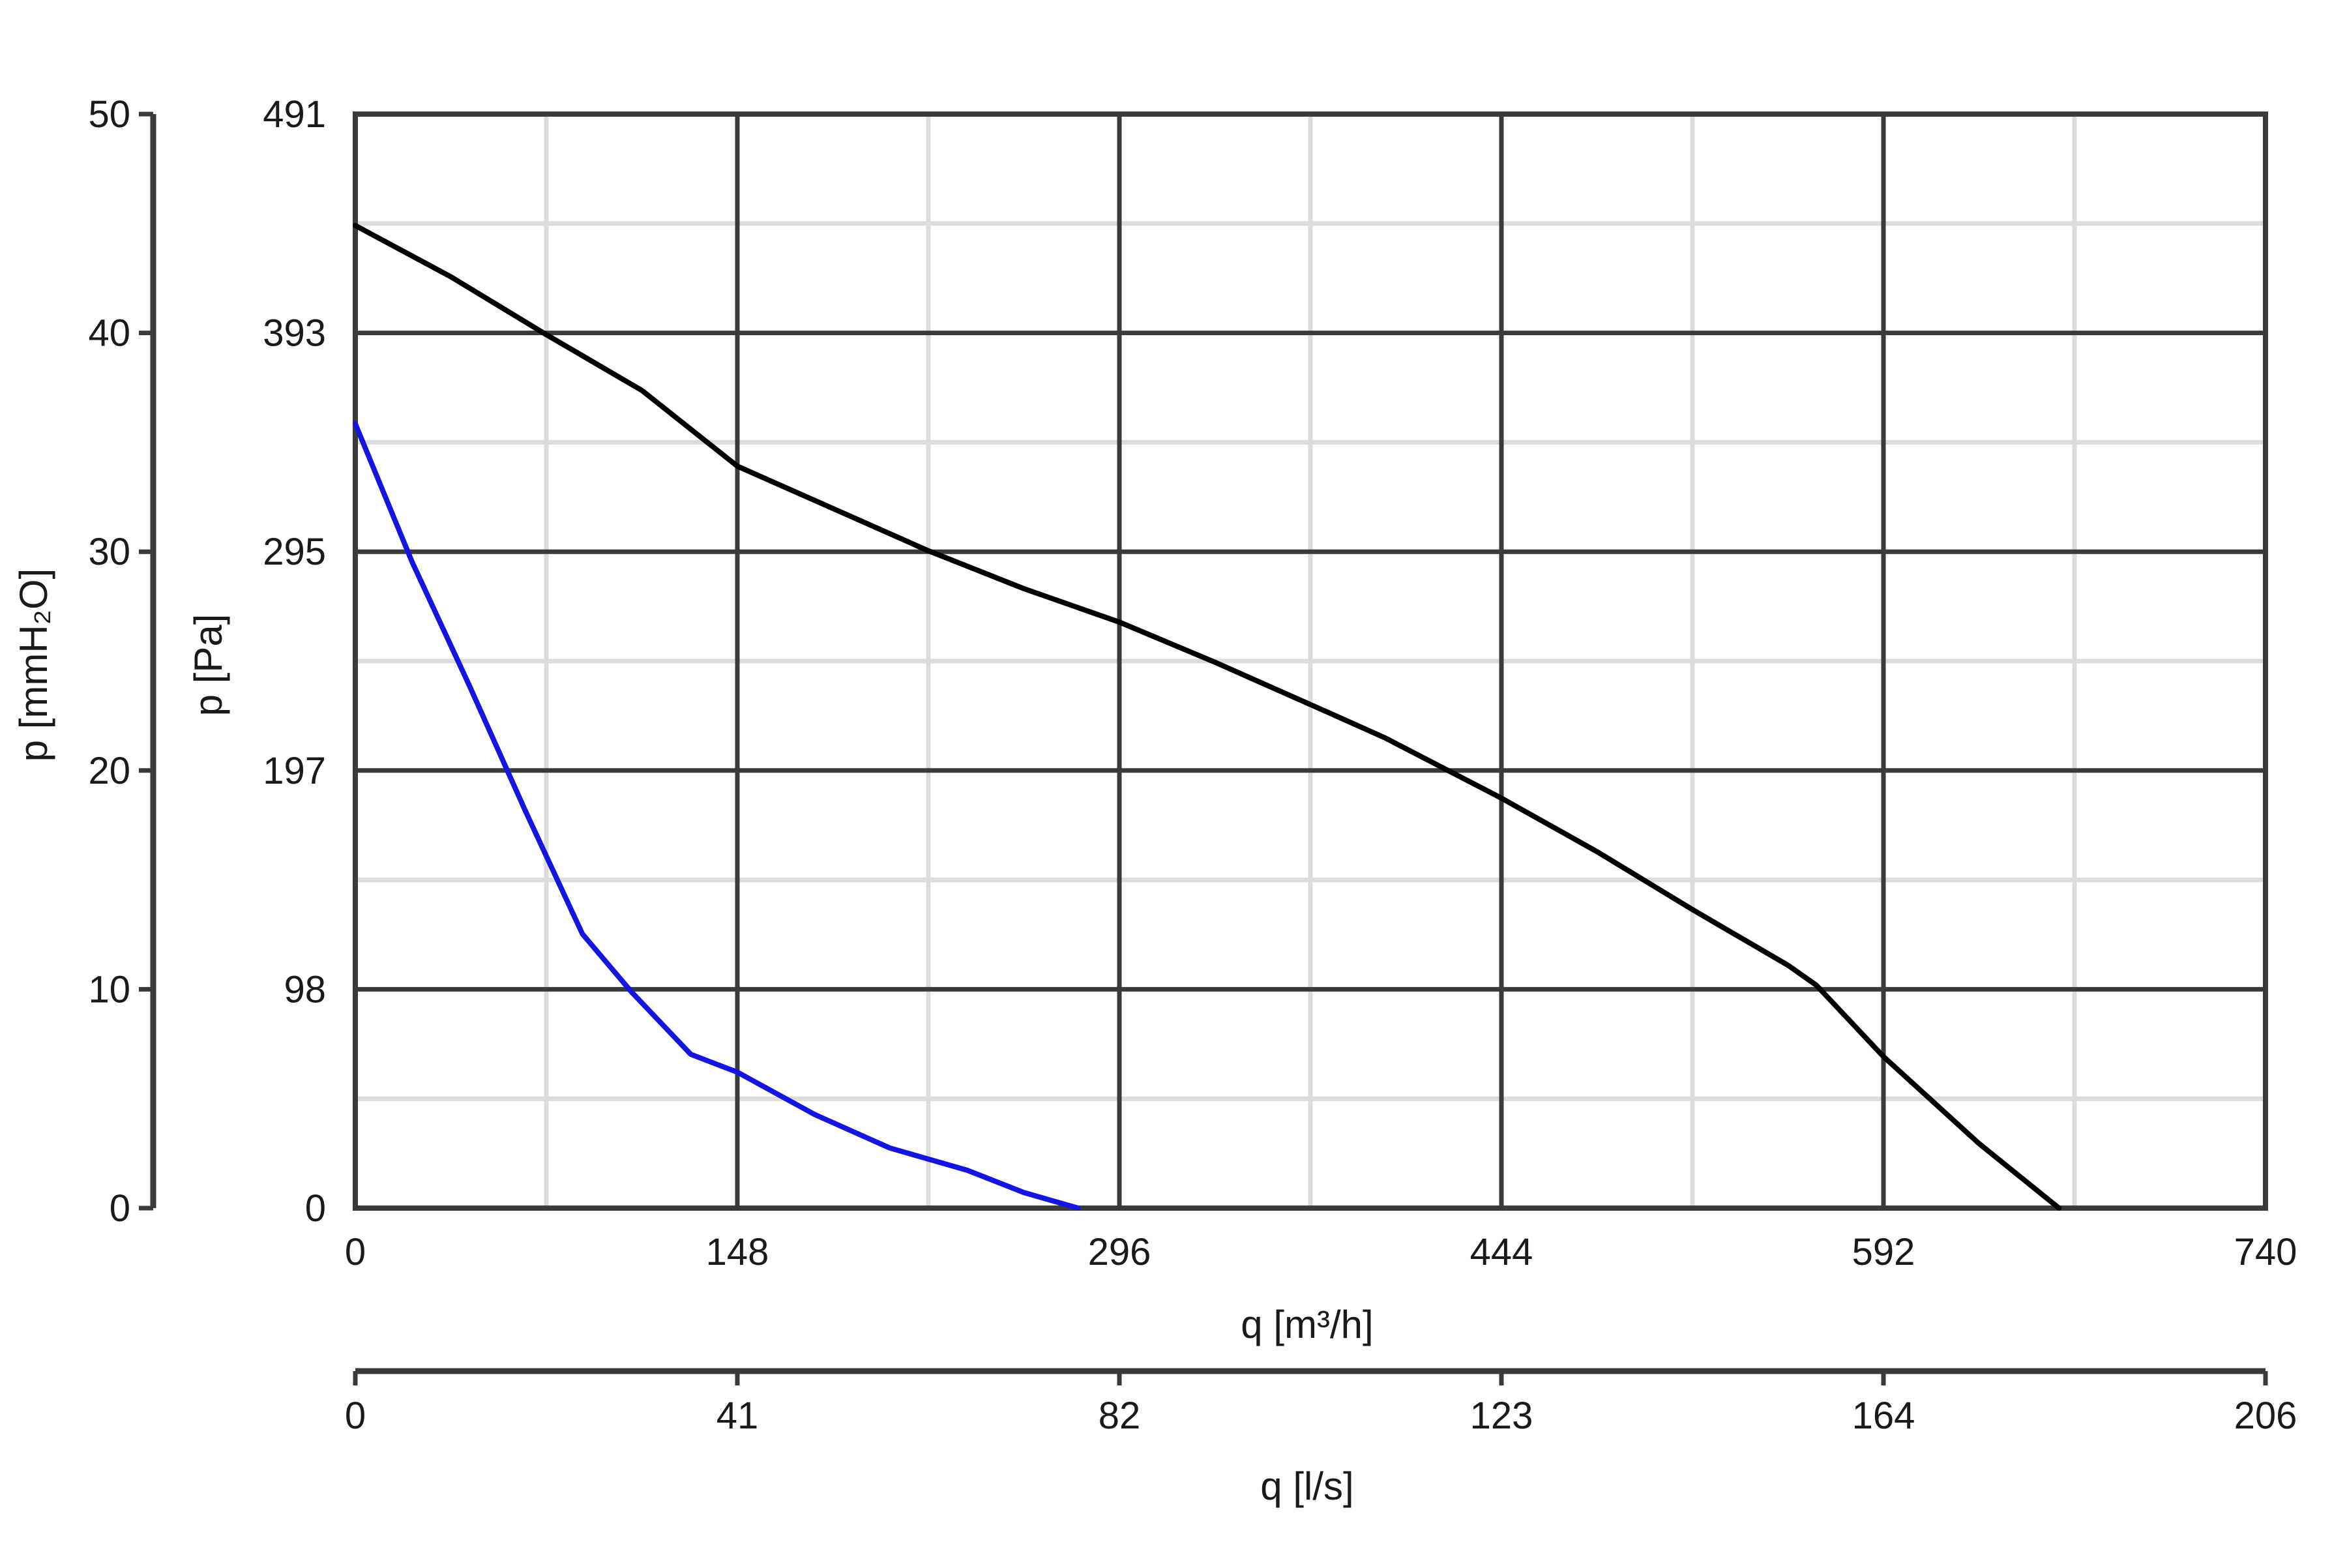 Image resolution: width=2347 pixels, height=1568 pixels. I want to click on y-primary-tick-label: 393, so click(294, 334).